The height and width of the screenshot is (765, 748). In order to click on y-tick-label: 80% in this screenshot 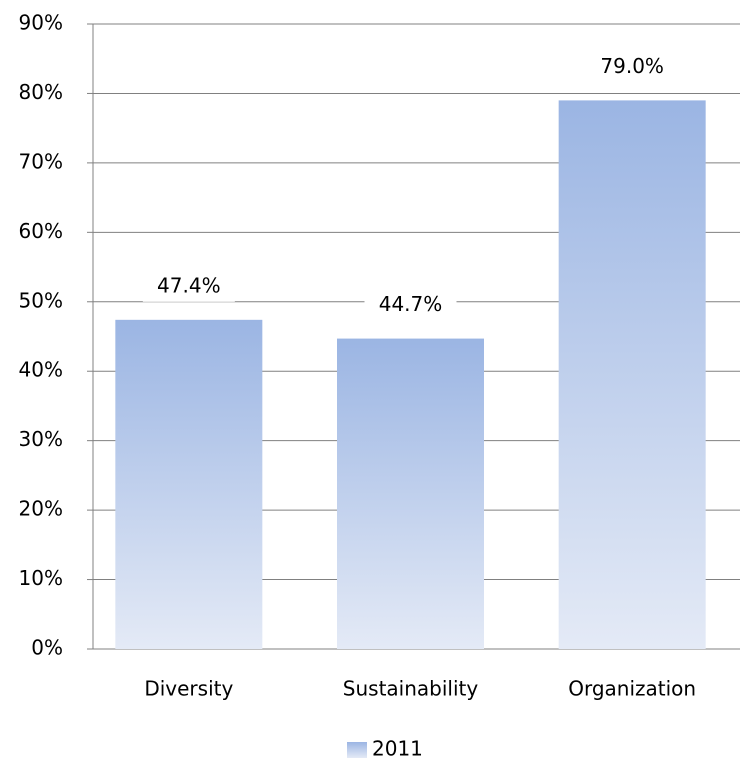, I will do `click(41, 92)`.